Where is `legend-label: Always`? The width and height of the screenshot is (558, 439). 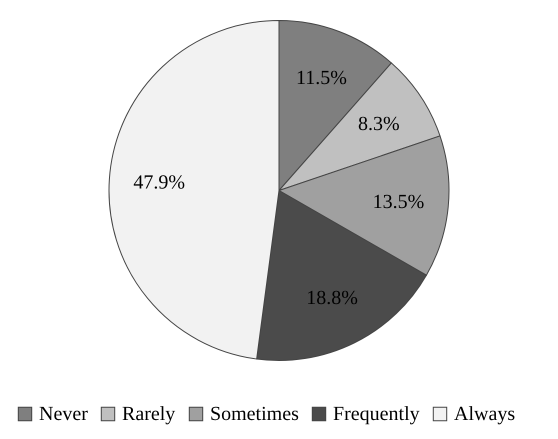
legend-label: Always is located at coordinates (485, 414).